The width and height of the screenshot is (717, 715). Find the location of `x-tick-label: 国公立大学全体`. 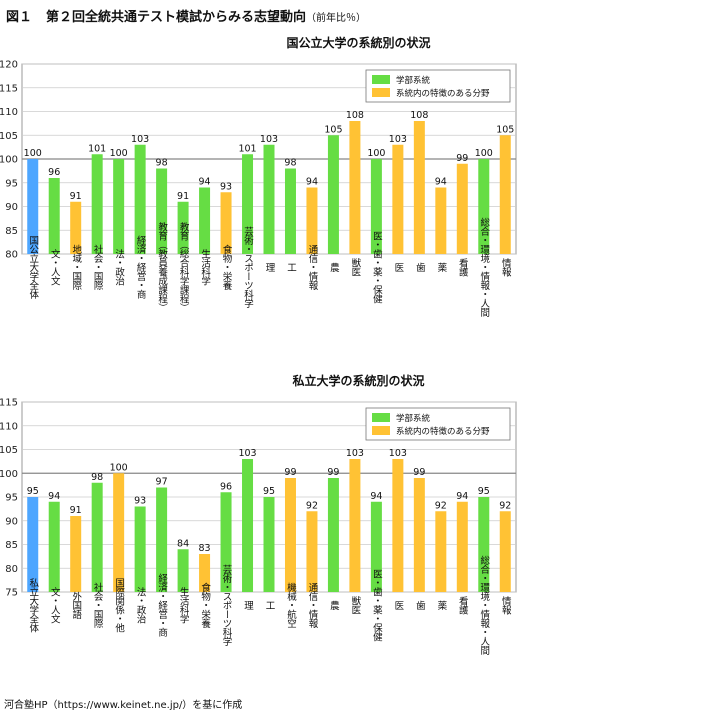

x-tick-label: 国公立大学全体 is located at coordinates (33, 268).